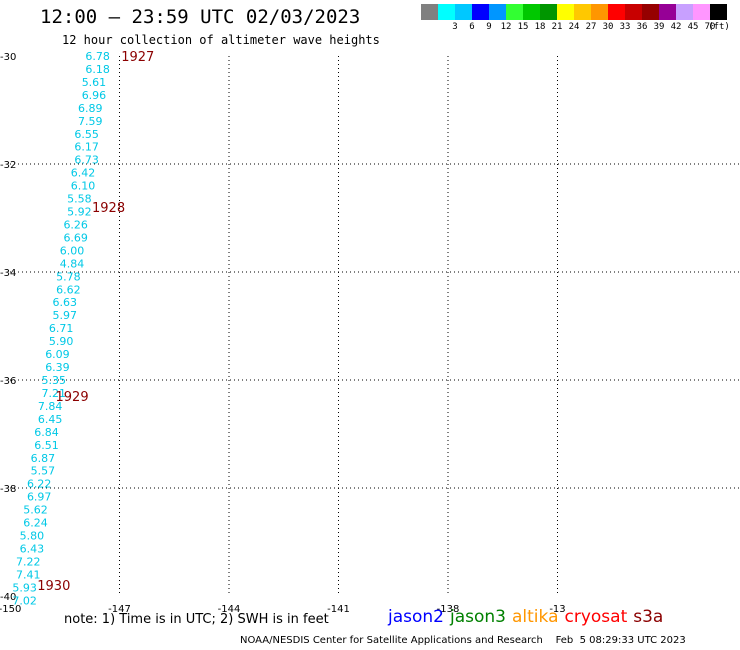 This screenshot has height=650, width=740. What do you see at coordinates (8, 165) in the screenshot?
I see `y-tick-label: -32` at bounding box center [8, 165].